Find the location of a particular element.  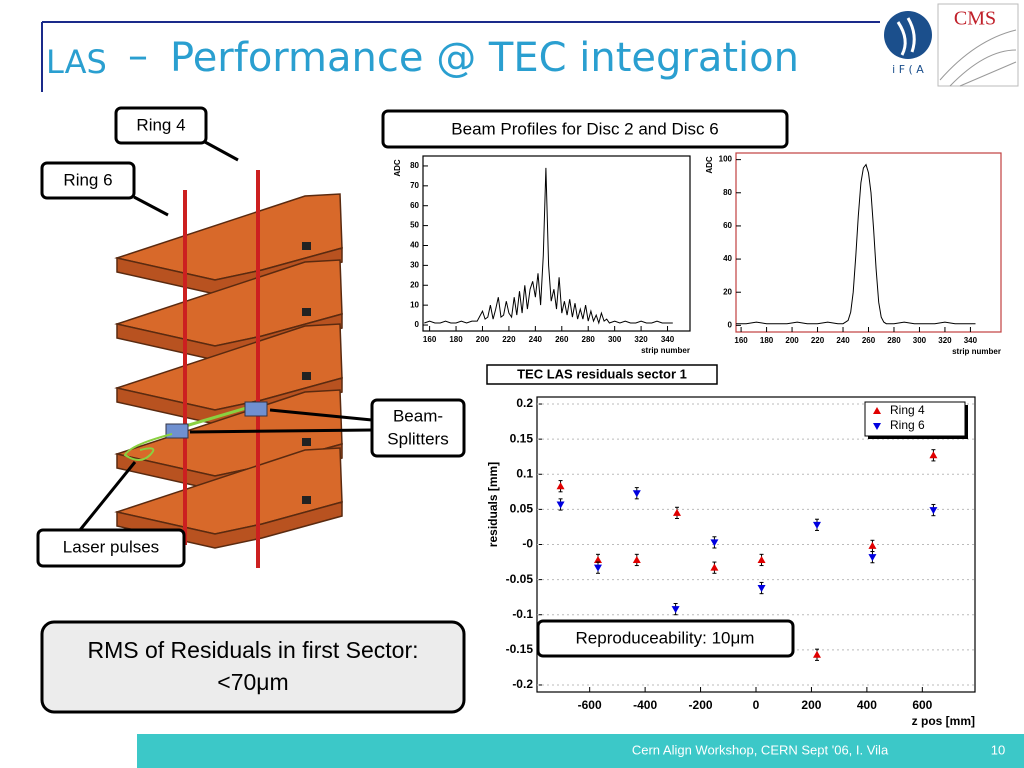

ring6-box is located at coordinates (88, 180).